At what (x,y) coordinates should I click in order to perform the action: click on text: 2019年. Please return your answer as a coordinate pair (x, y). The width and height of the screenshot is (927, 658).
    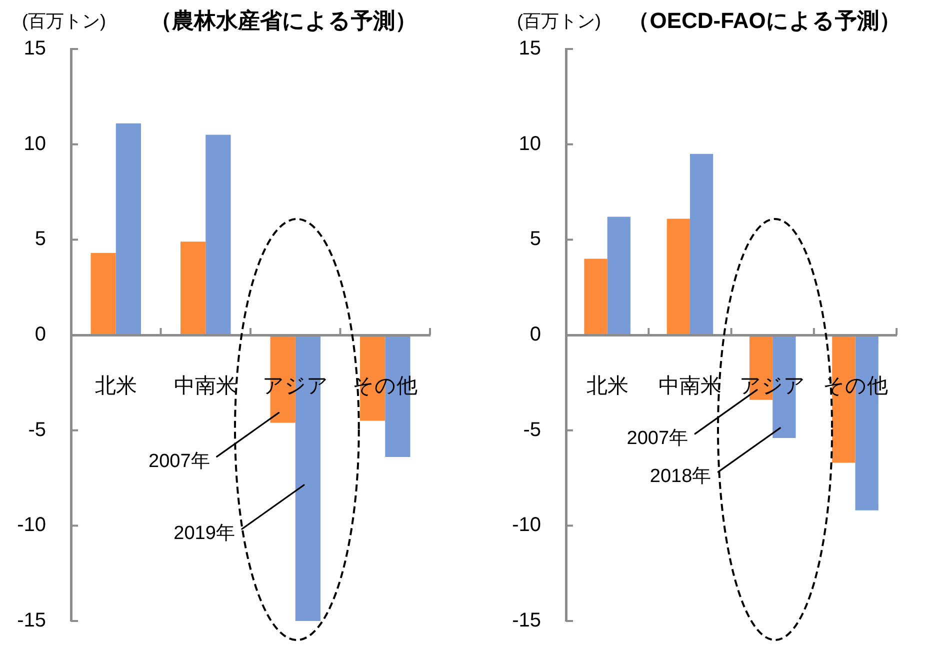
    Looking at the image, I should click on (204, 533).